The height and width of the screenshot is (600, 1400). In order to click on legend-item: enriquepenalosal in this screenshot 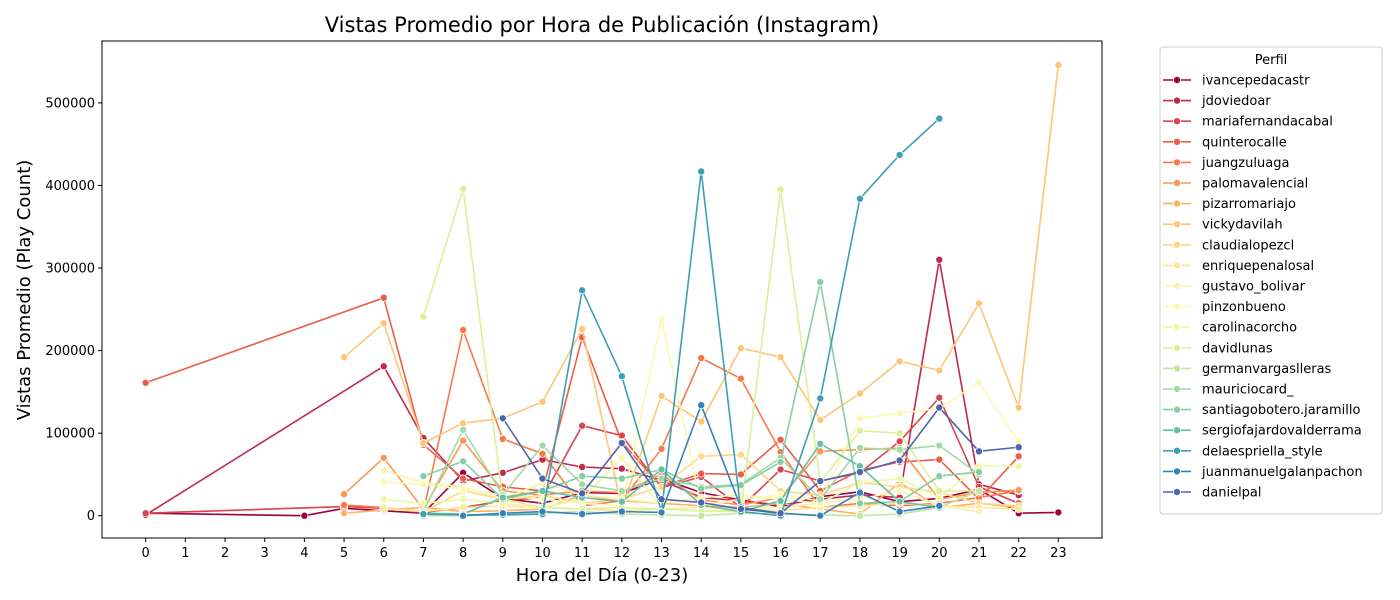, I will do `click(1238, 266)`.